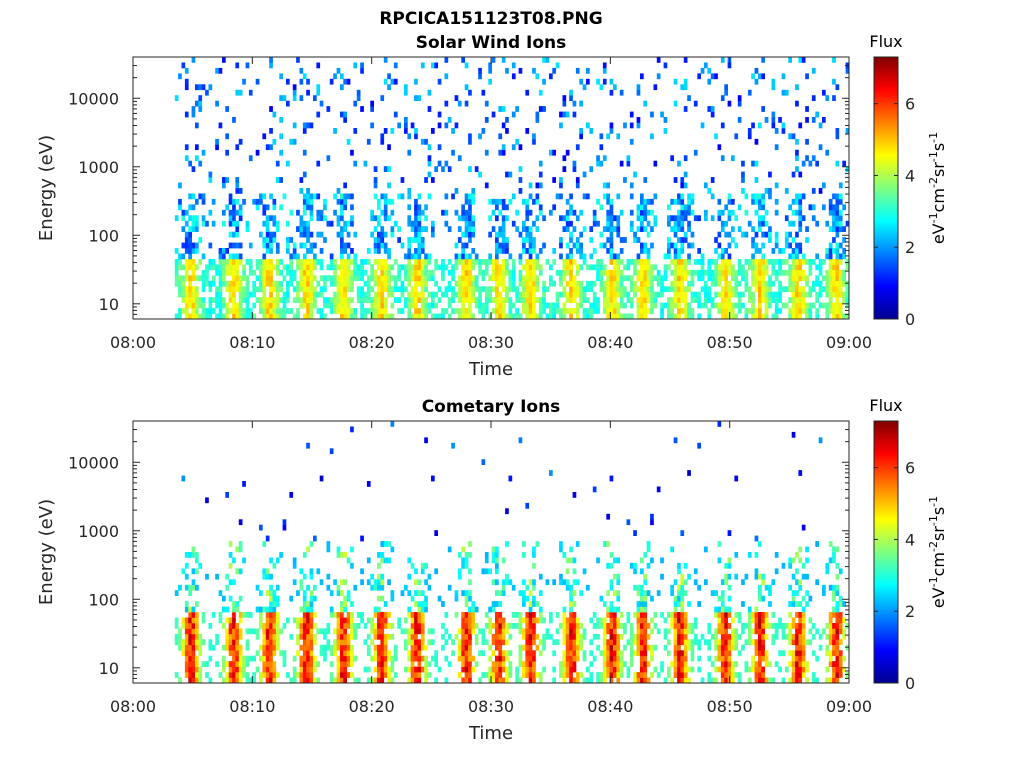 Image resolution: width=1024 pixels, height=768 pixels. What do you see at coordinates (491, 407) in the screenshot?
I see `chart-title: Cometary Ions` at bounding box center [491, 407].